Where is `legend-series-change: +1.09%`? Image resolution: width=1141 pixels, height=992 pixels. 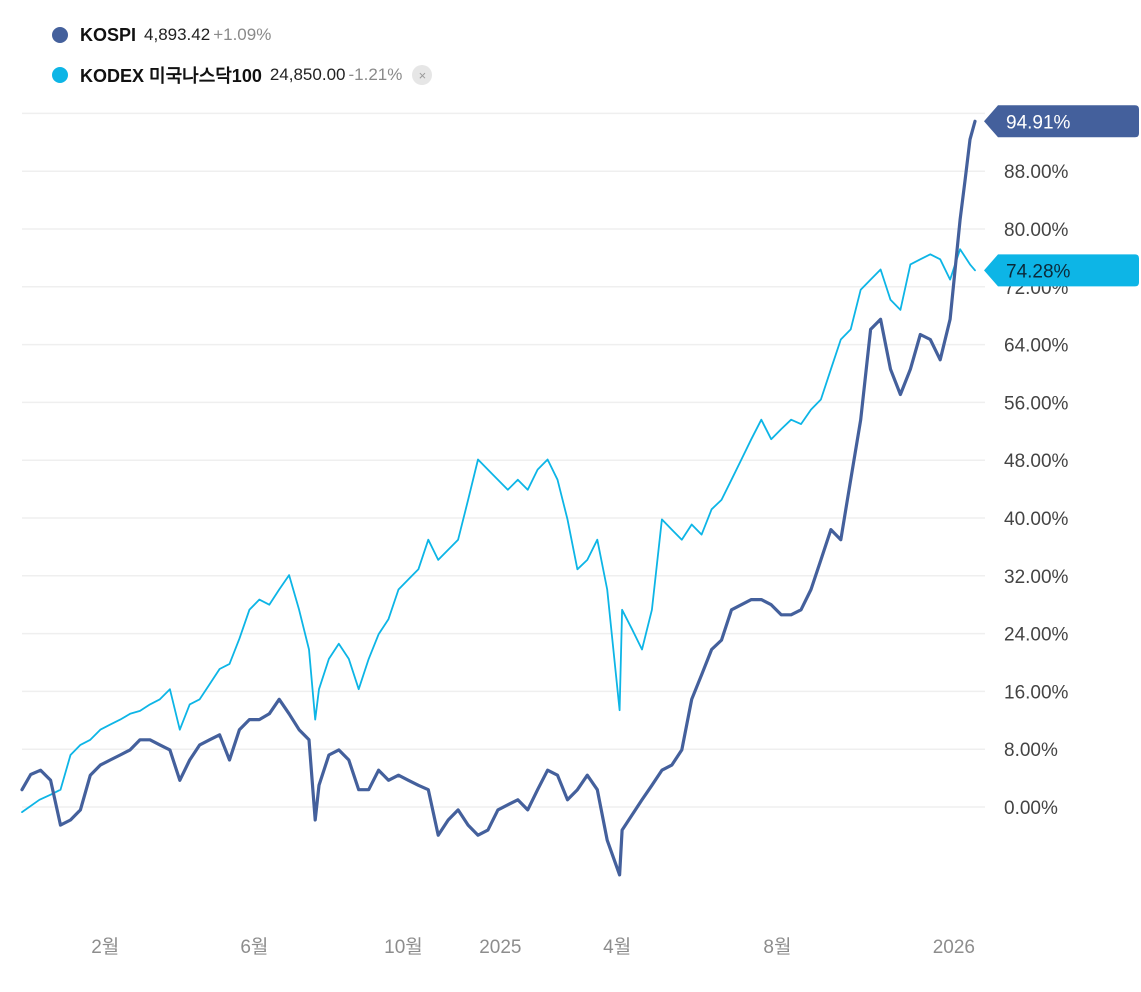
legend-series-change: +1.09% is located at coordinates (242, 34).